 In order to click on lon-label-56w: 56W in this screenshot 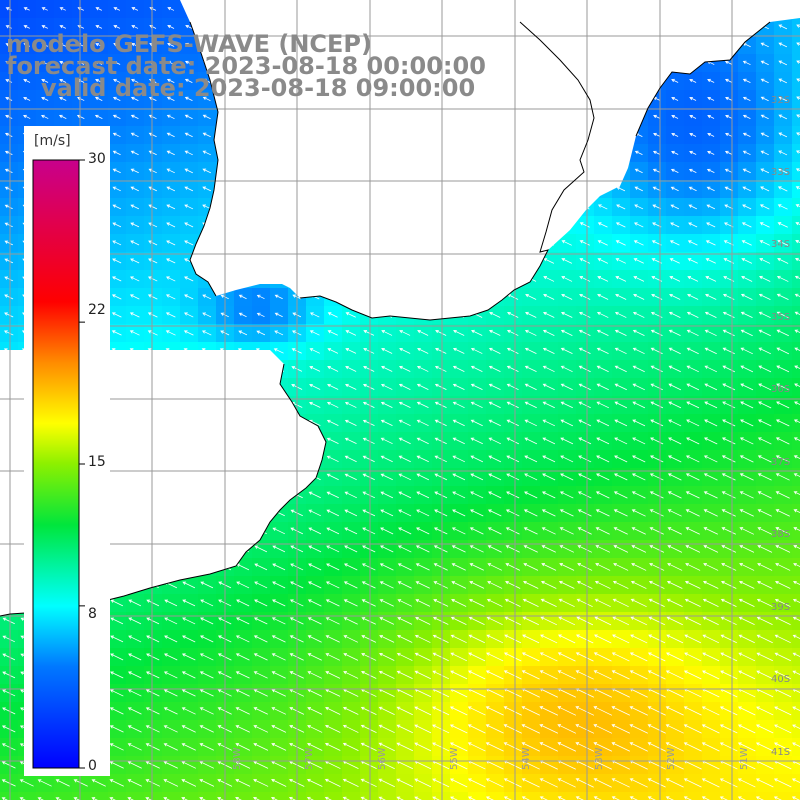, I will do `click(382, 758)`.